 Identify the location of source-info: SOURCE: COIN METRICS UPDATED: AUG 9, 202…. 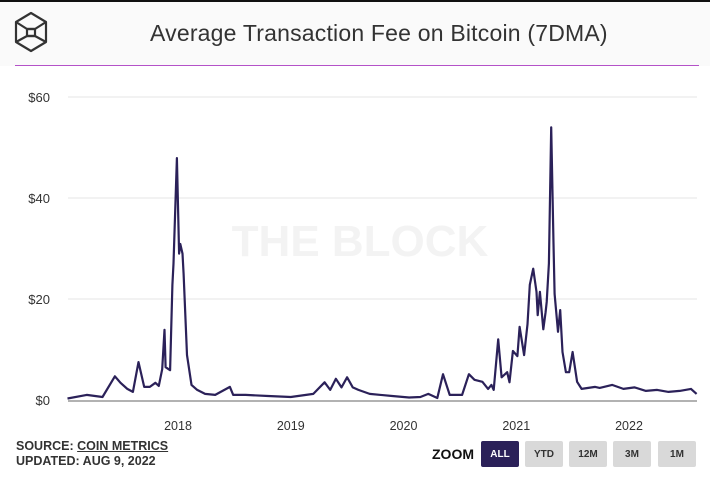
(92, 454).